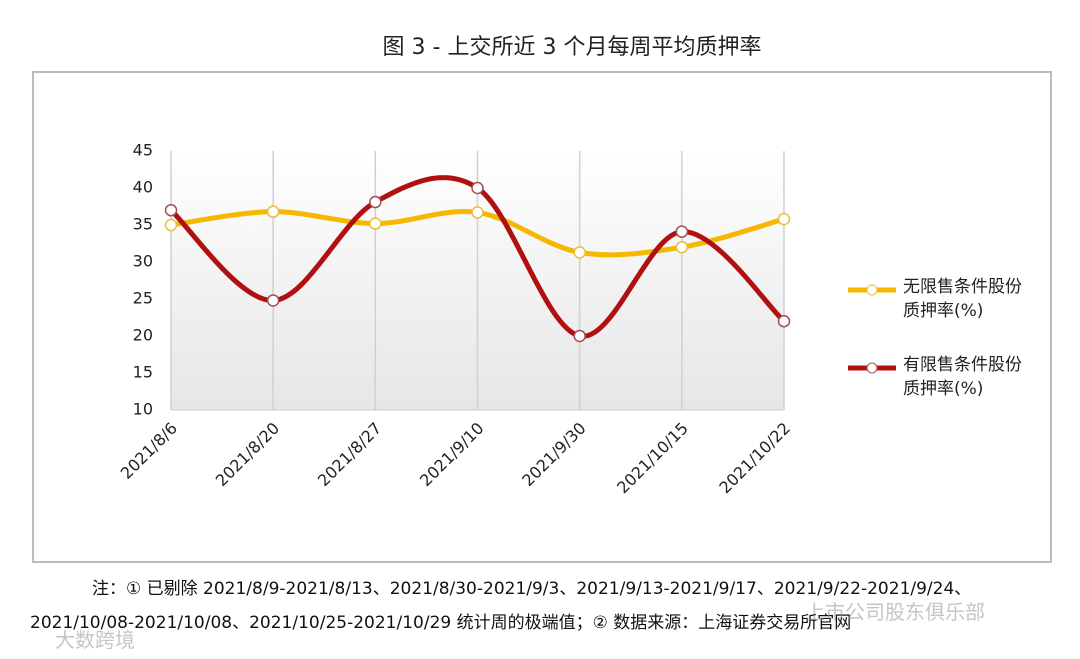 The height and width of the screenshot is (659, 1080). I want to click on legend-label: 无限售条件股份质押率(%), so click(962, 299).